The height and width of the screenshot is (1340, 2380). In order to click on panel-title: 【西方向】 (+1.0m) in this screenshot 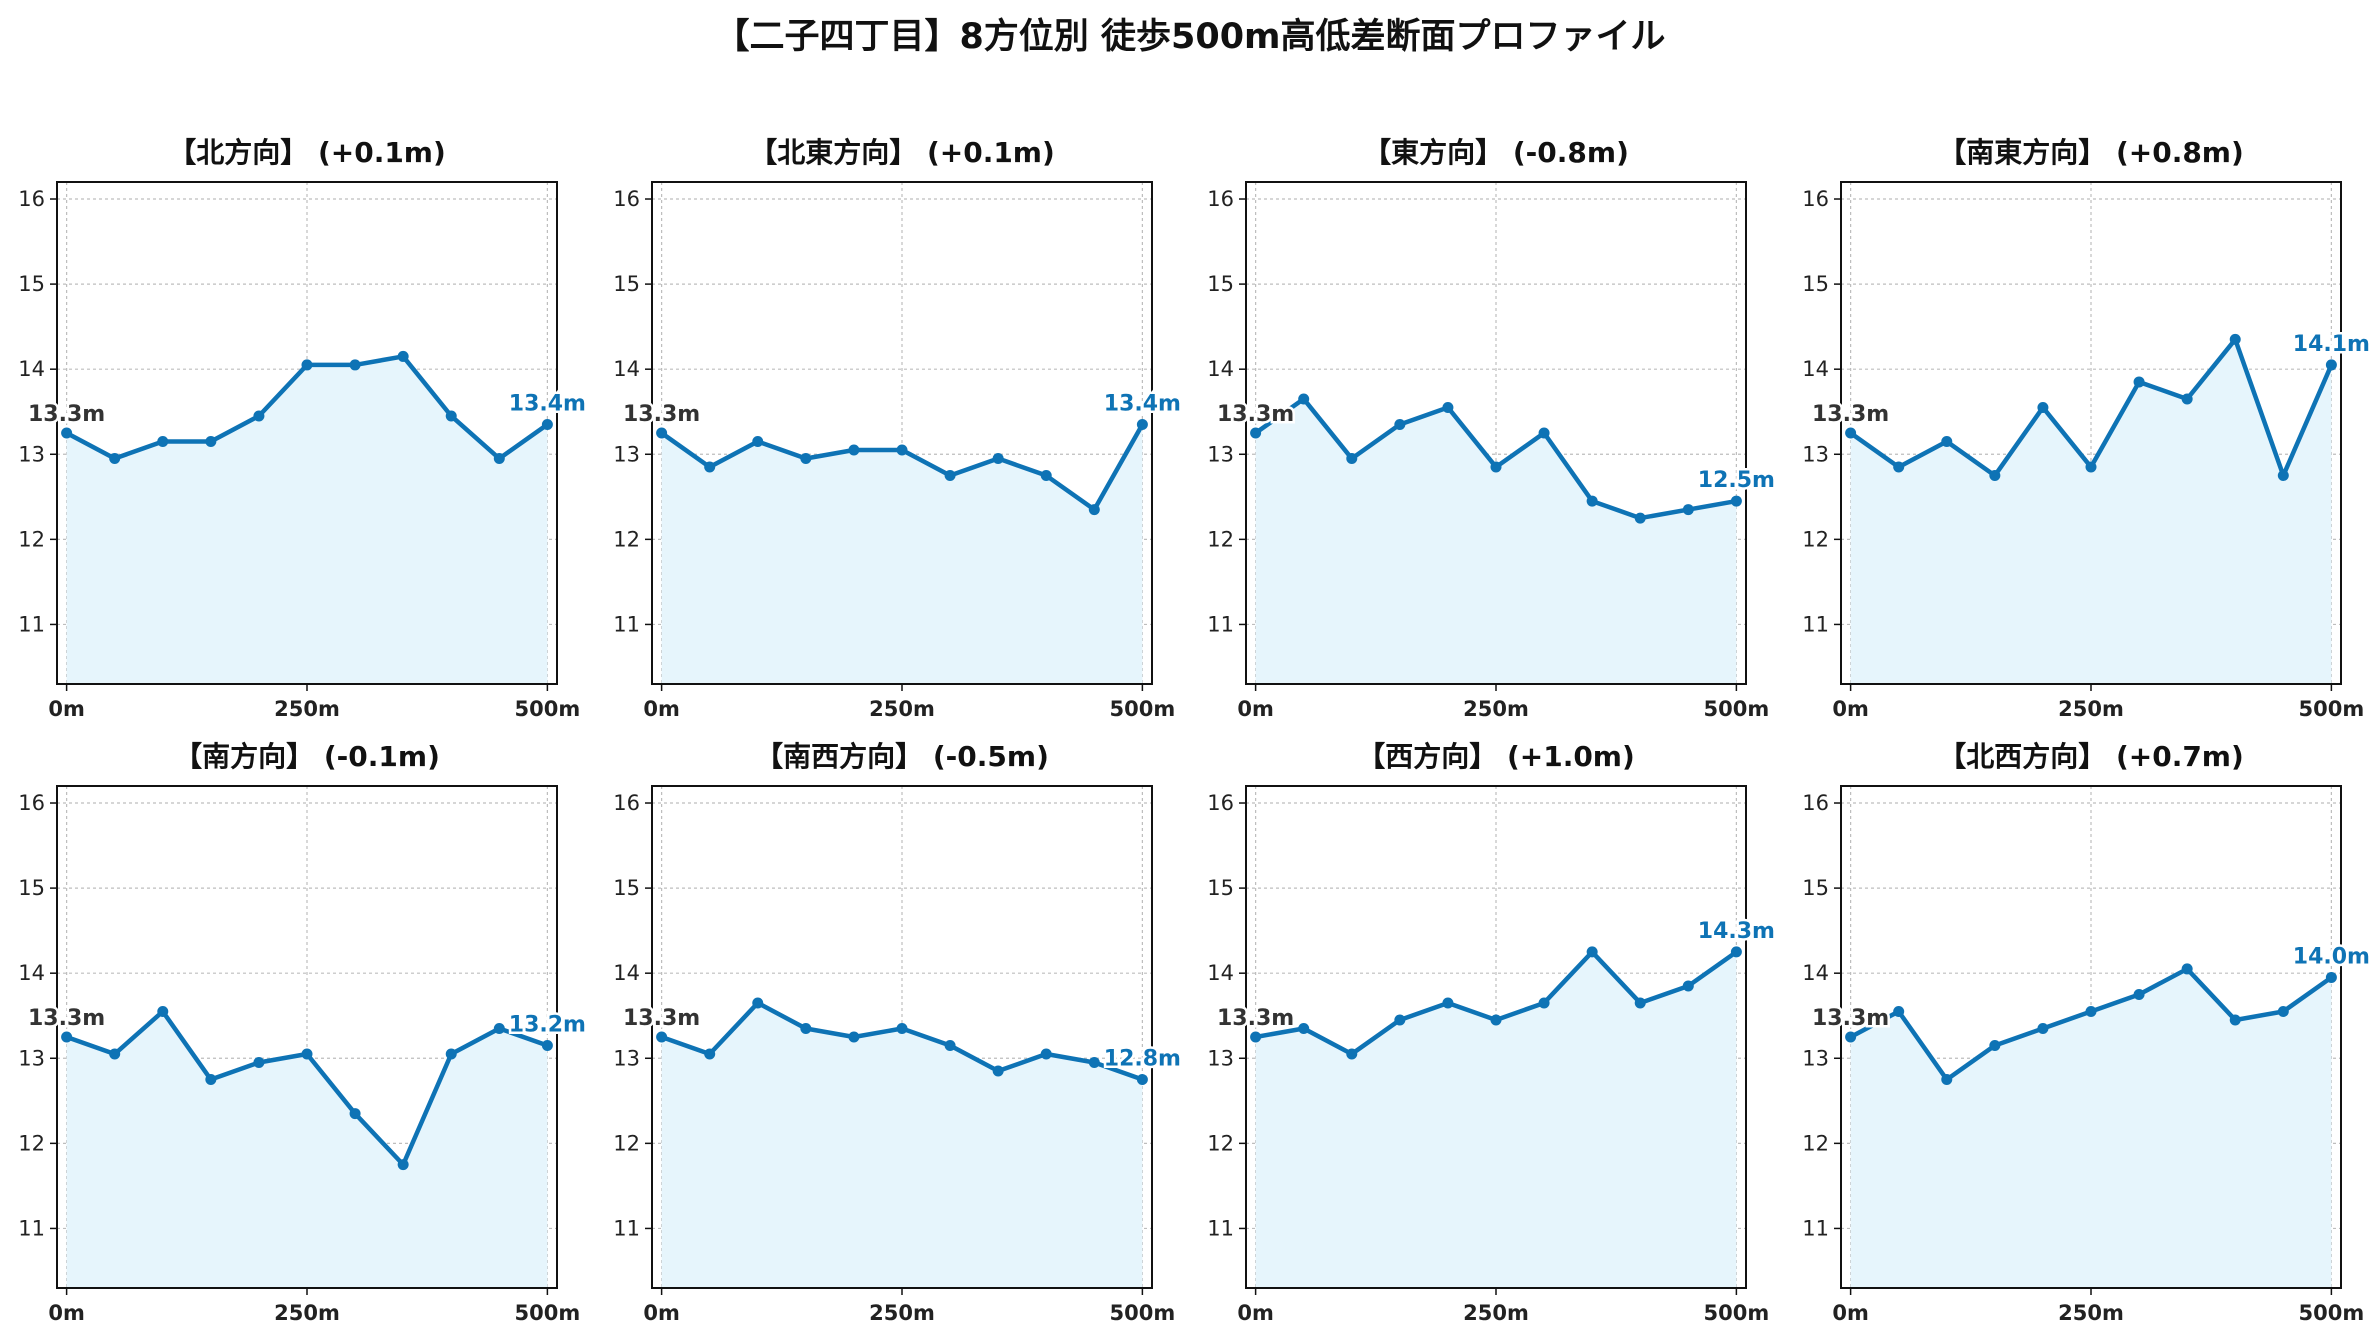, I will do `click(1496, 756)`.